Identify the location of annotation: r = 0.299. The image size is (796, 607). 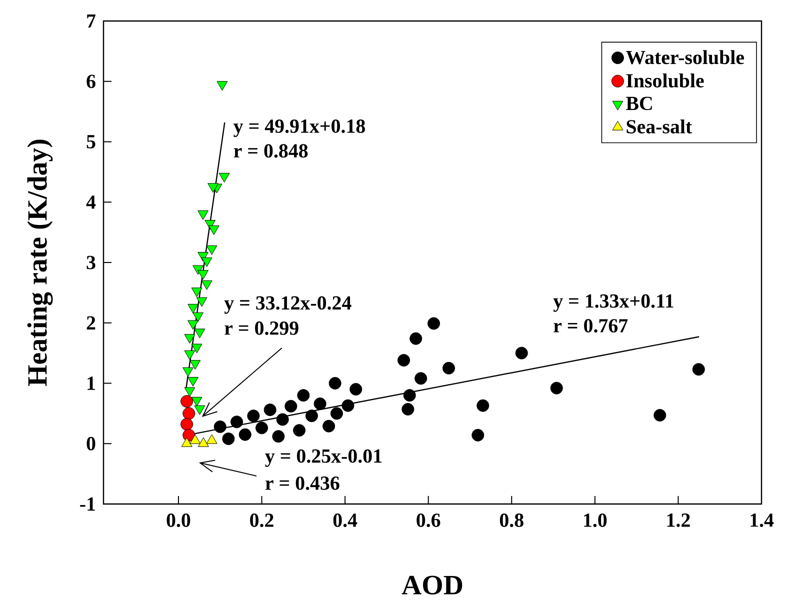
(261, 328).